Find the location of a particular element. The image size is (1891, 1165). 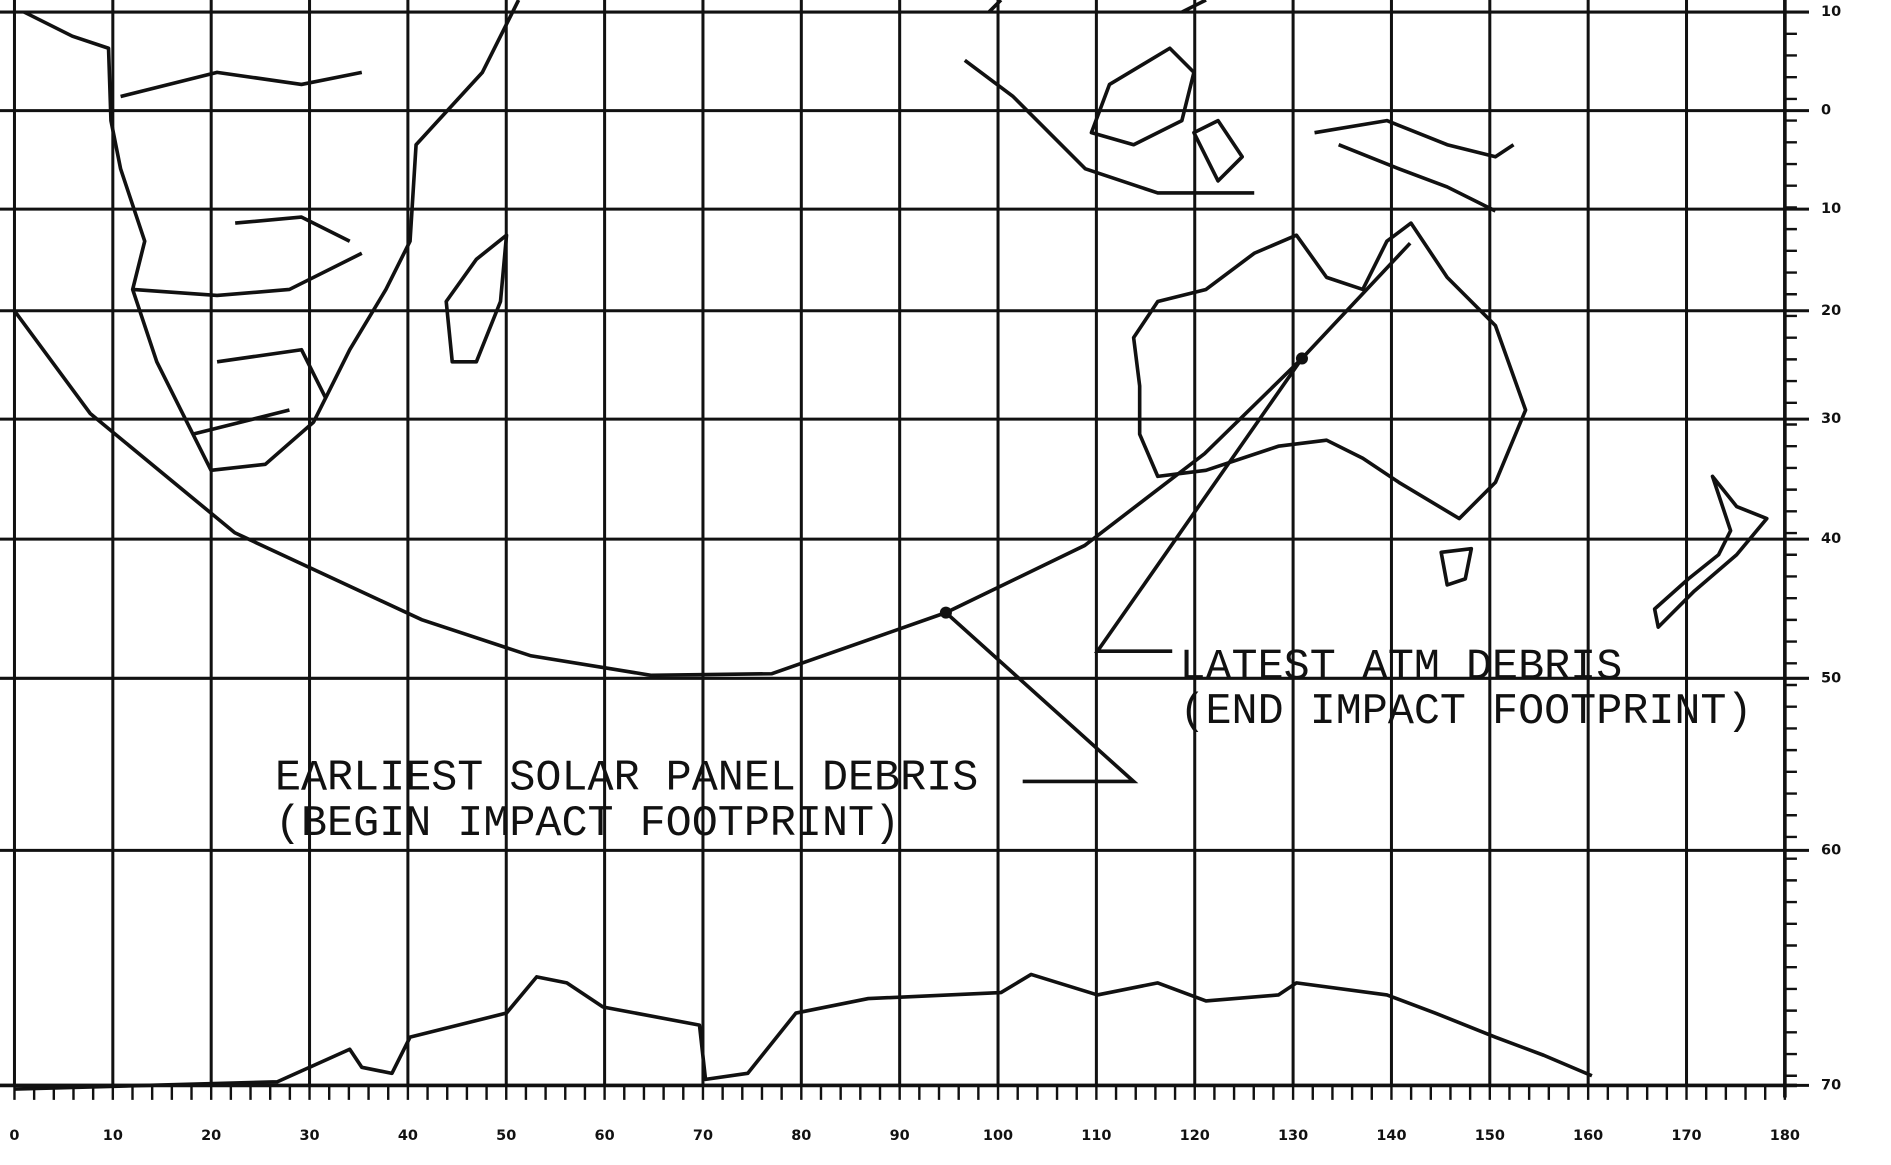

x-tick-label: 20 is located at coordinates (211, 1136).